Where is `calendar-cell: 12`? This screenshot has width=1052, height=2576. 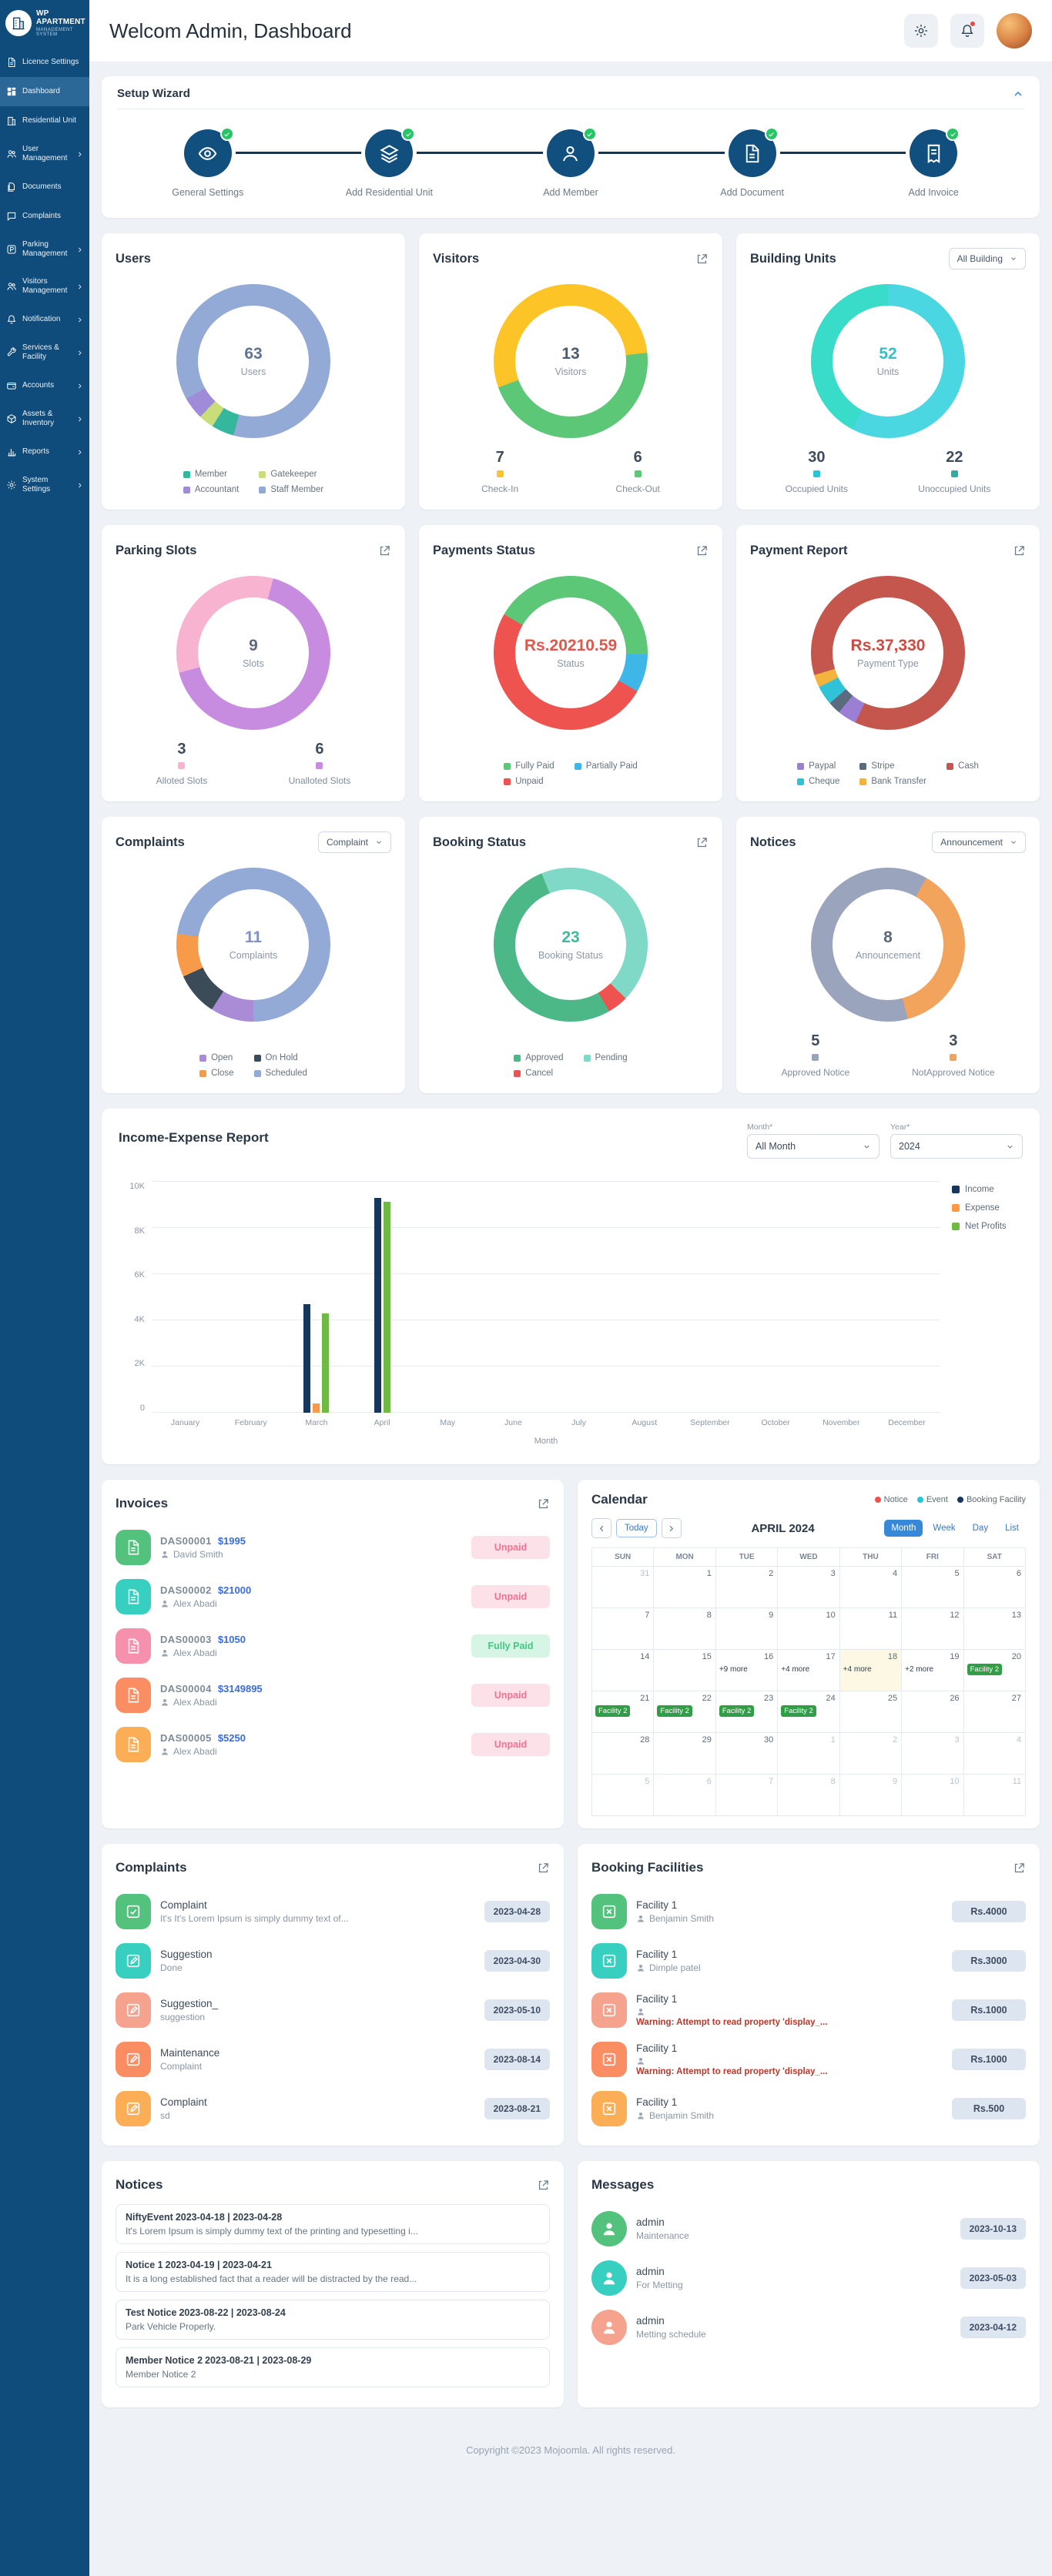
calendar-cell: 12 is located at coordinates (933, 1629).